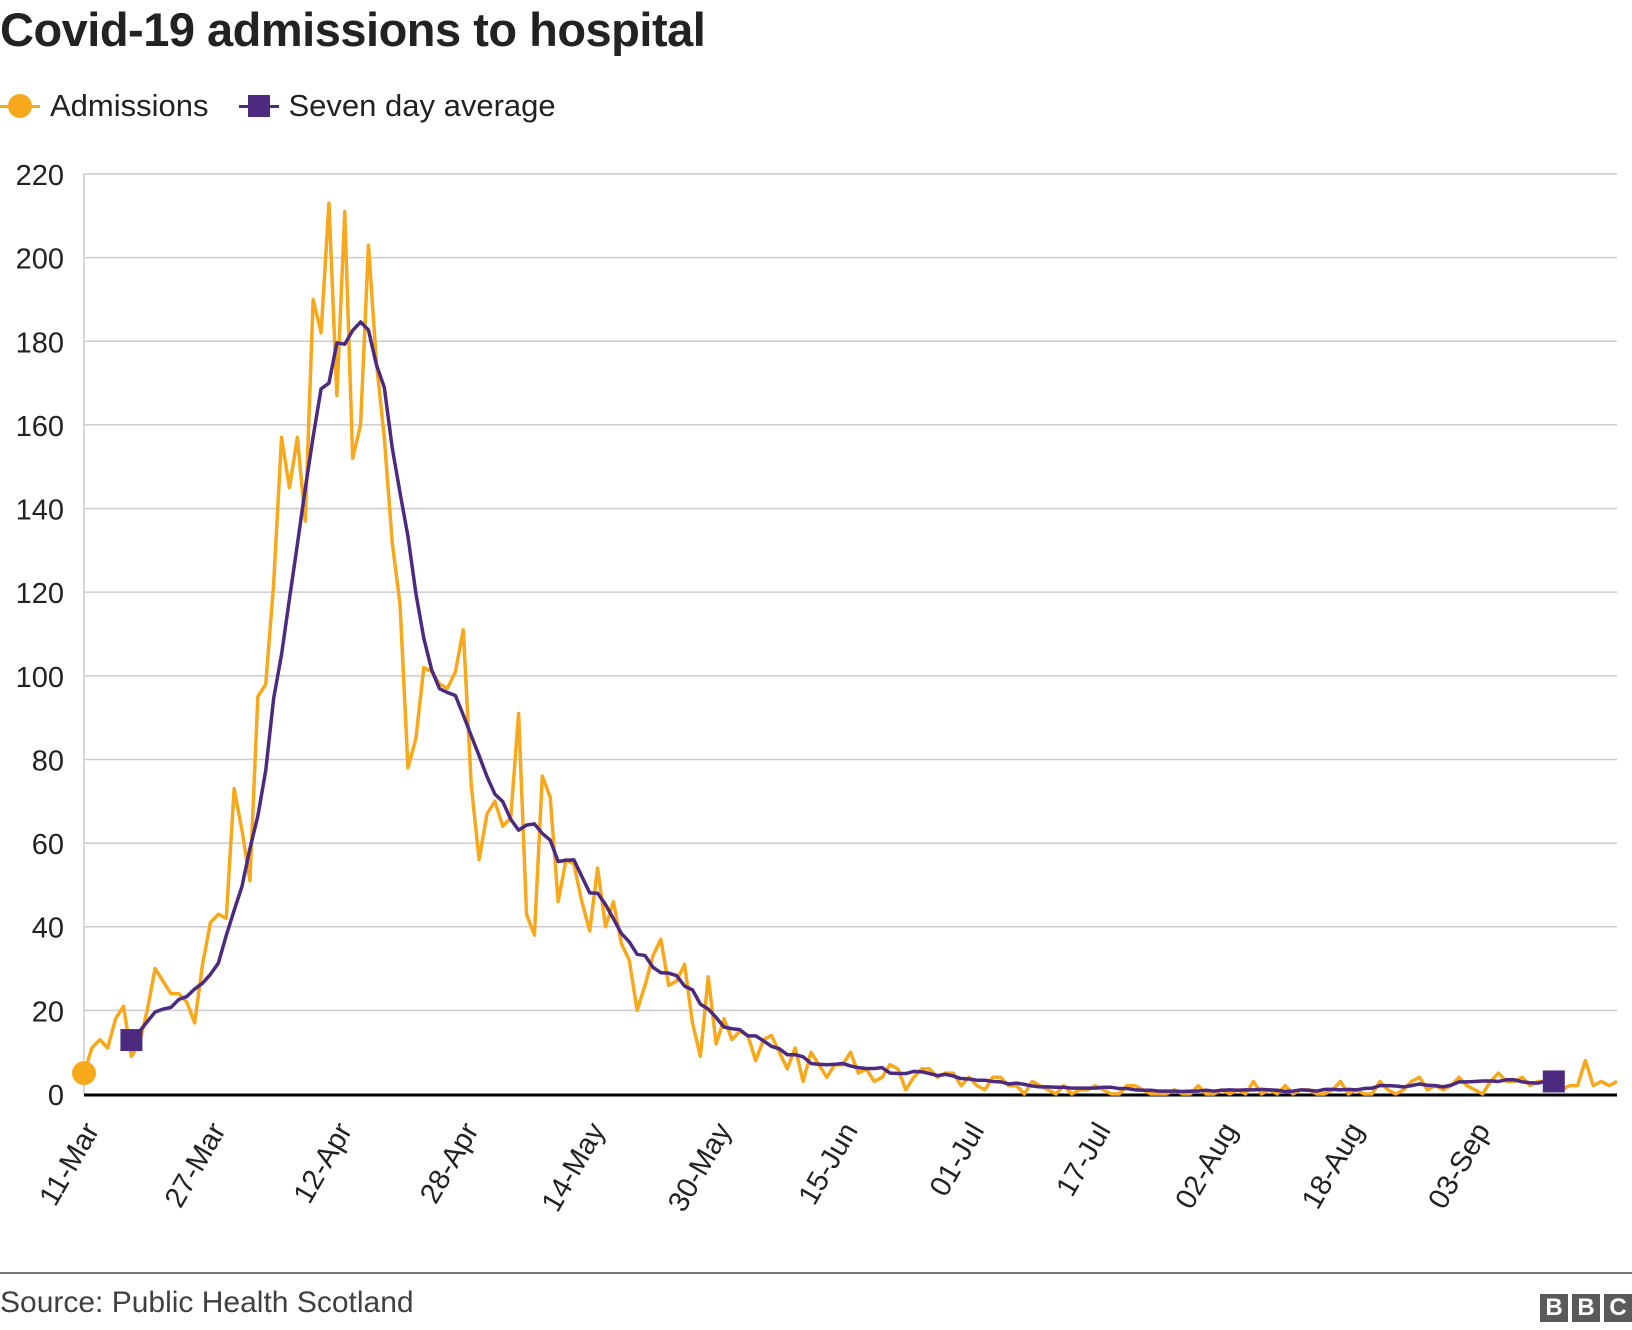  I want to click on x-tick-label: 18-Aug, so click(1333, 1166).